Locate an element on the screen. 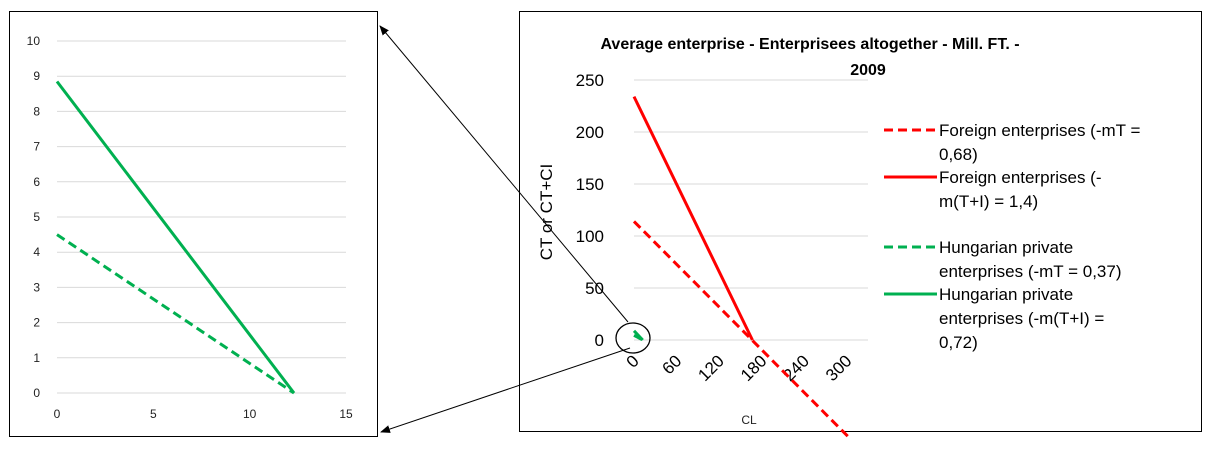 The image size is (1214, 452). zoom-y-tick-label: 10 is located at coordinates (34, 41).